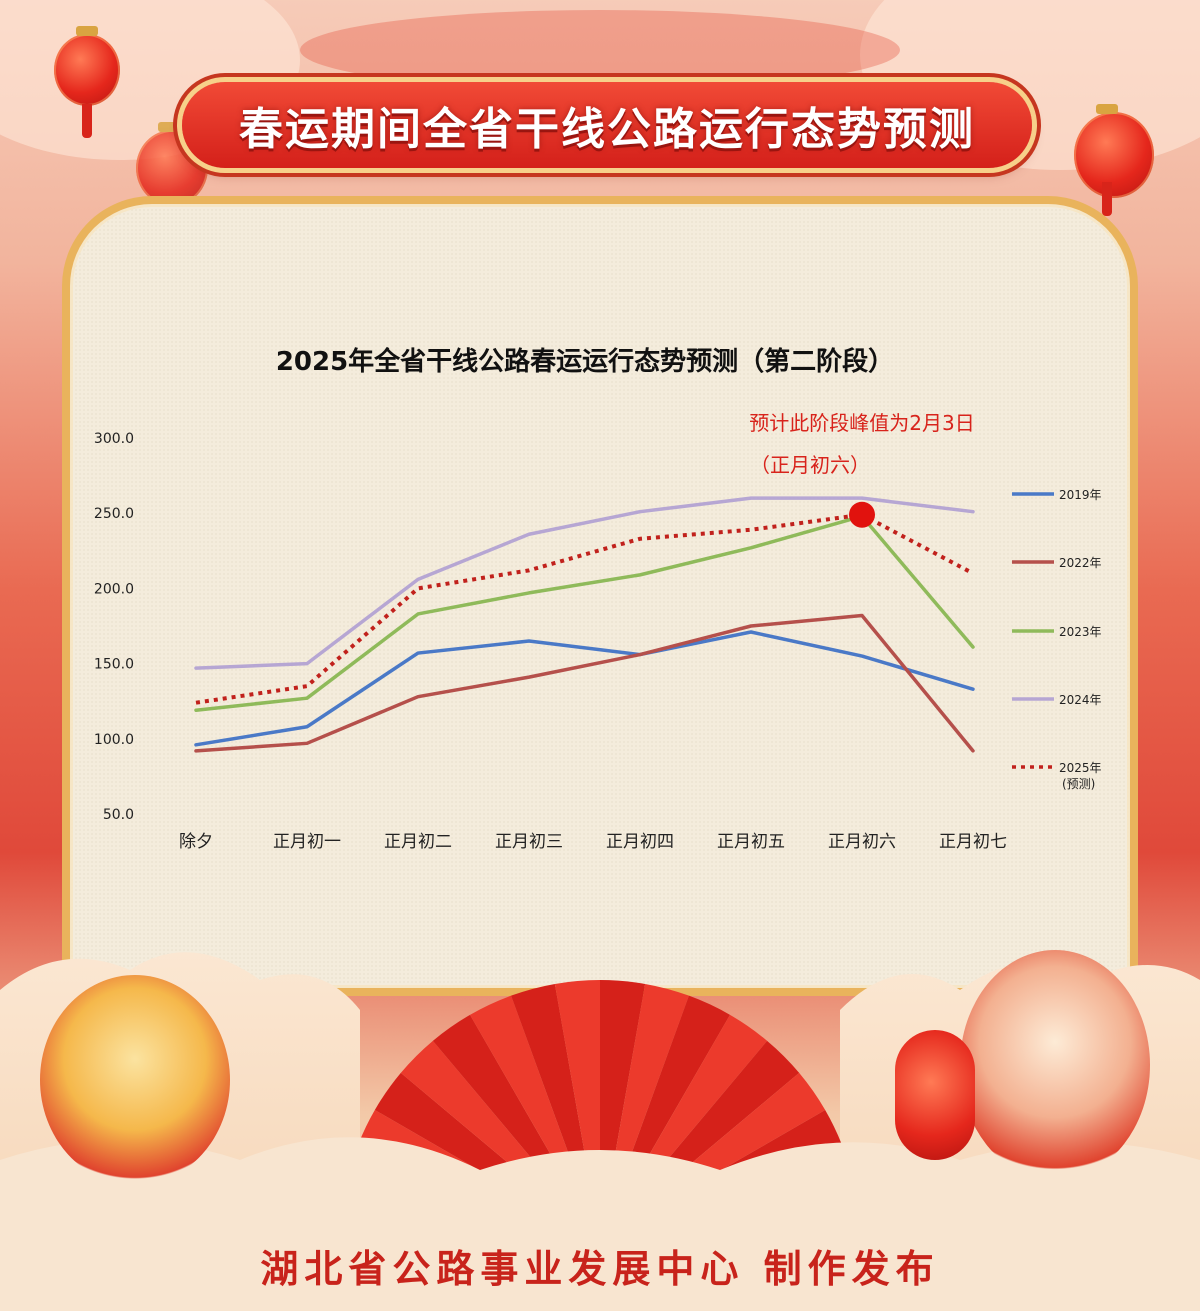 This screenshot has height=1311, width=1200. I want to click on x-tick-label: 除夕, so click(196, 842).